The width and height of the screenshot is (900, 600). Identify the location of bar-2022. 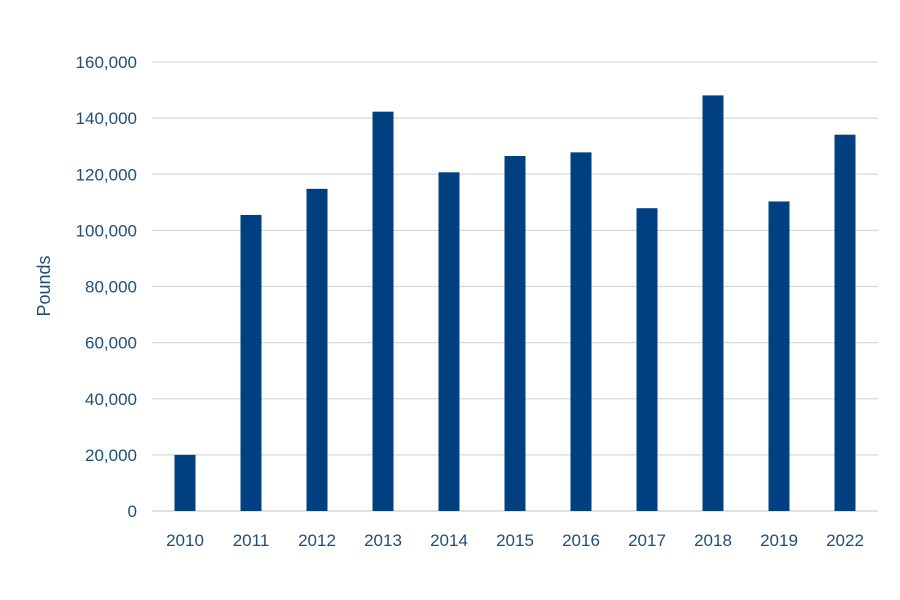
(845, 322).